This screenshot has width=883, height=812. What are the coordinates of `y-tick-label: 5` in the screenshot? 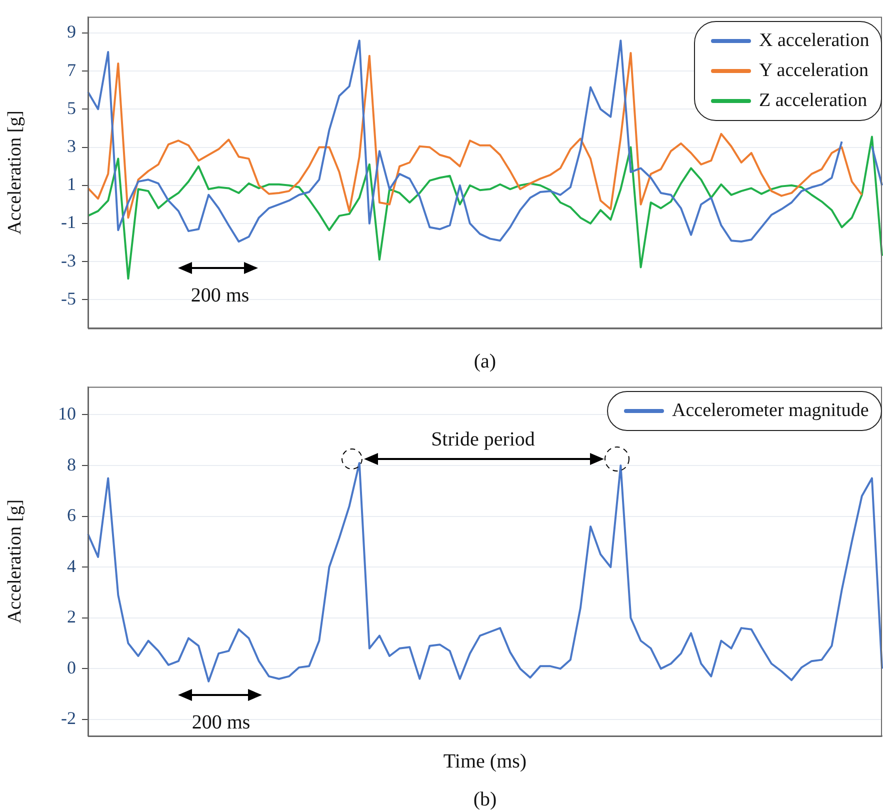 It's located at (71, 108).